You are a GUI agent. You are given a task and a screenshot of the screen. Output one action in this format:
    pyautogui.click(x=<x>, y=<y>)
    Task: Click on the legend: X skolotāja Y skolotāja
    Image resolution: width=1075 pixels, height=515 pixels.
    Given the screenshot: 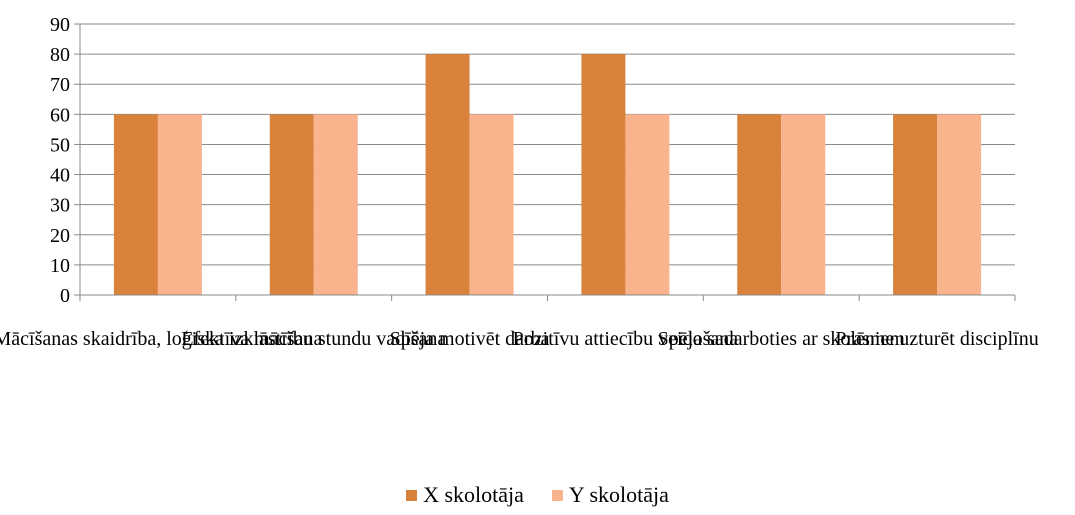 What is the action you would take?
    pyautogui.click(x=537, y=495)
    